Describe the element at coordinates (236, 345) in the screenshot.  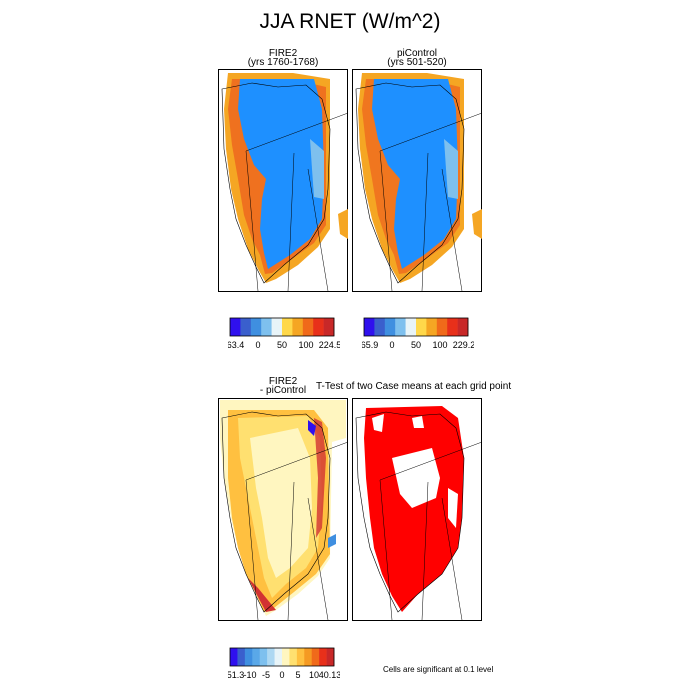
I see `colorbar-tick-label: -63.4` at that location.